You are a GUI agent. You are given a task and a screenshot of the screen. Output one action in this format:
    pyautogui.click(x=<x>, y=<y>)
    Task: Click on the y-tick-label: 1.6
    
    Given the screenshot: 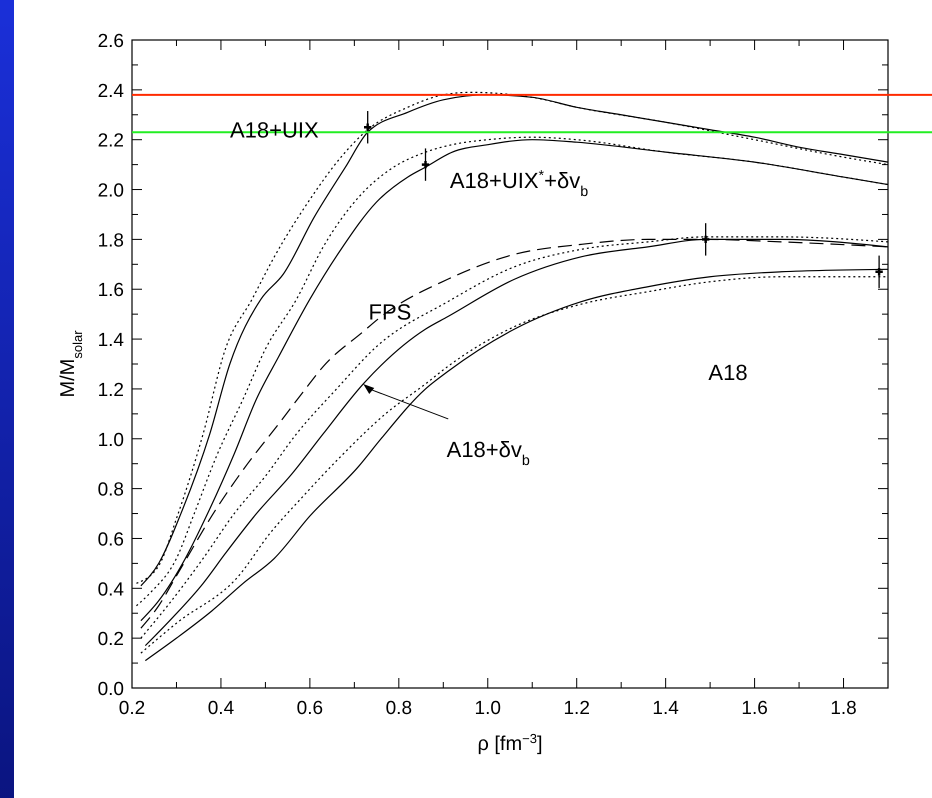 What is the action you would take?
    pyautogui.click(x=111, y=291)
    